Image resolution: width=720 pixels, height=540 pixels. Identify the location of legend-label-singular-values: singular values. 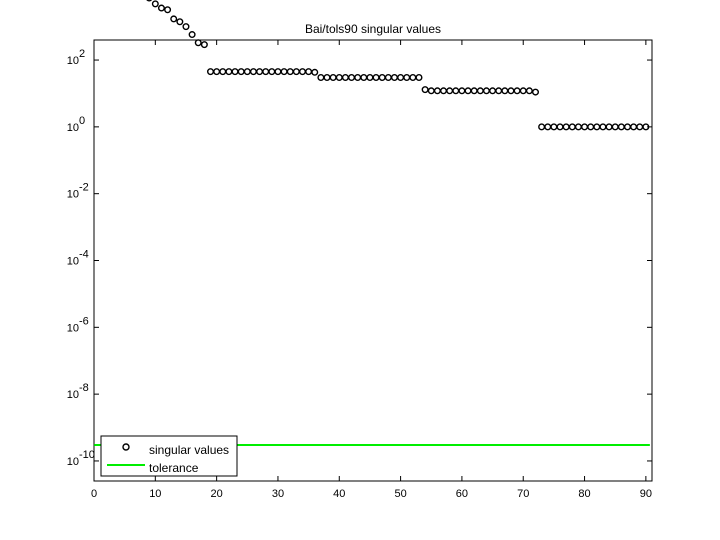
(189, 450).